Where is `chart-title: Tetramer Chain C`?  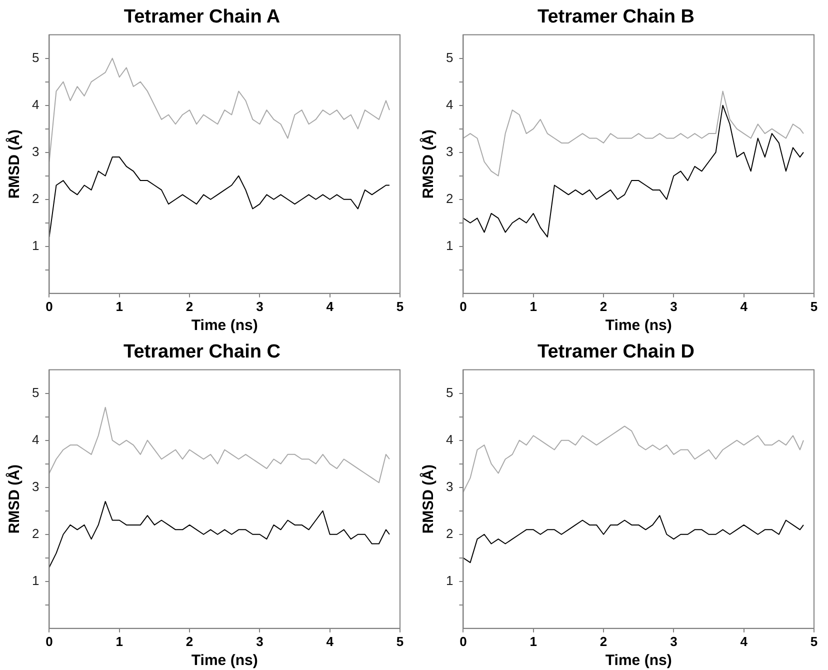 chart-title: Tetramer Chain C is located at coordinates (202, 352).